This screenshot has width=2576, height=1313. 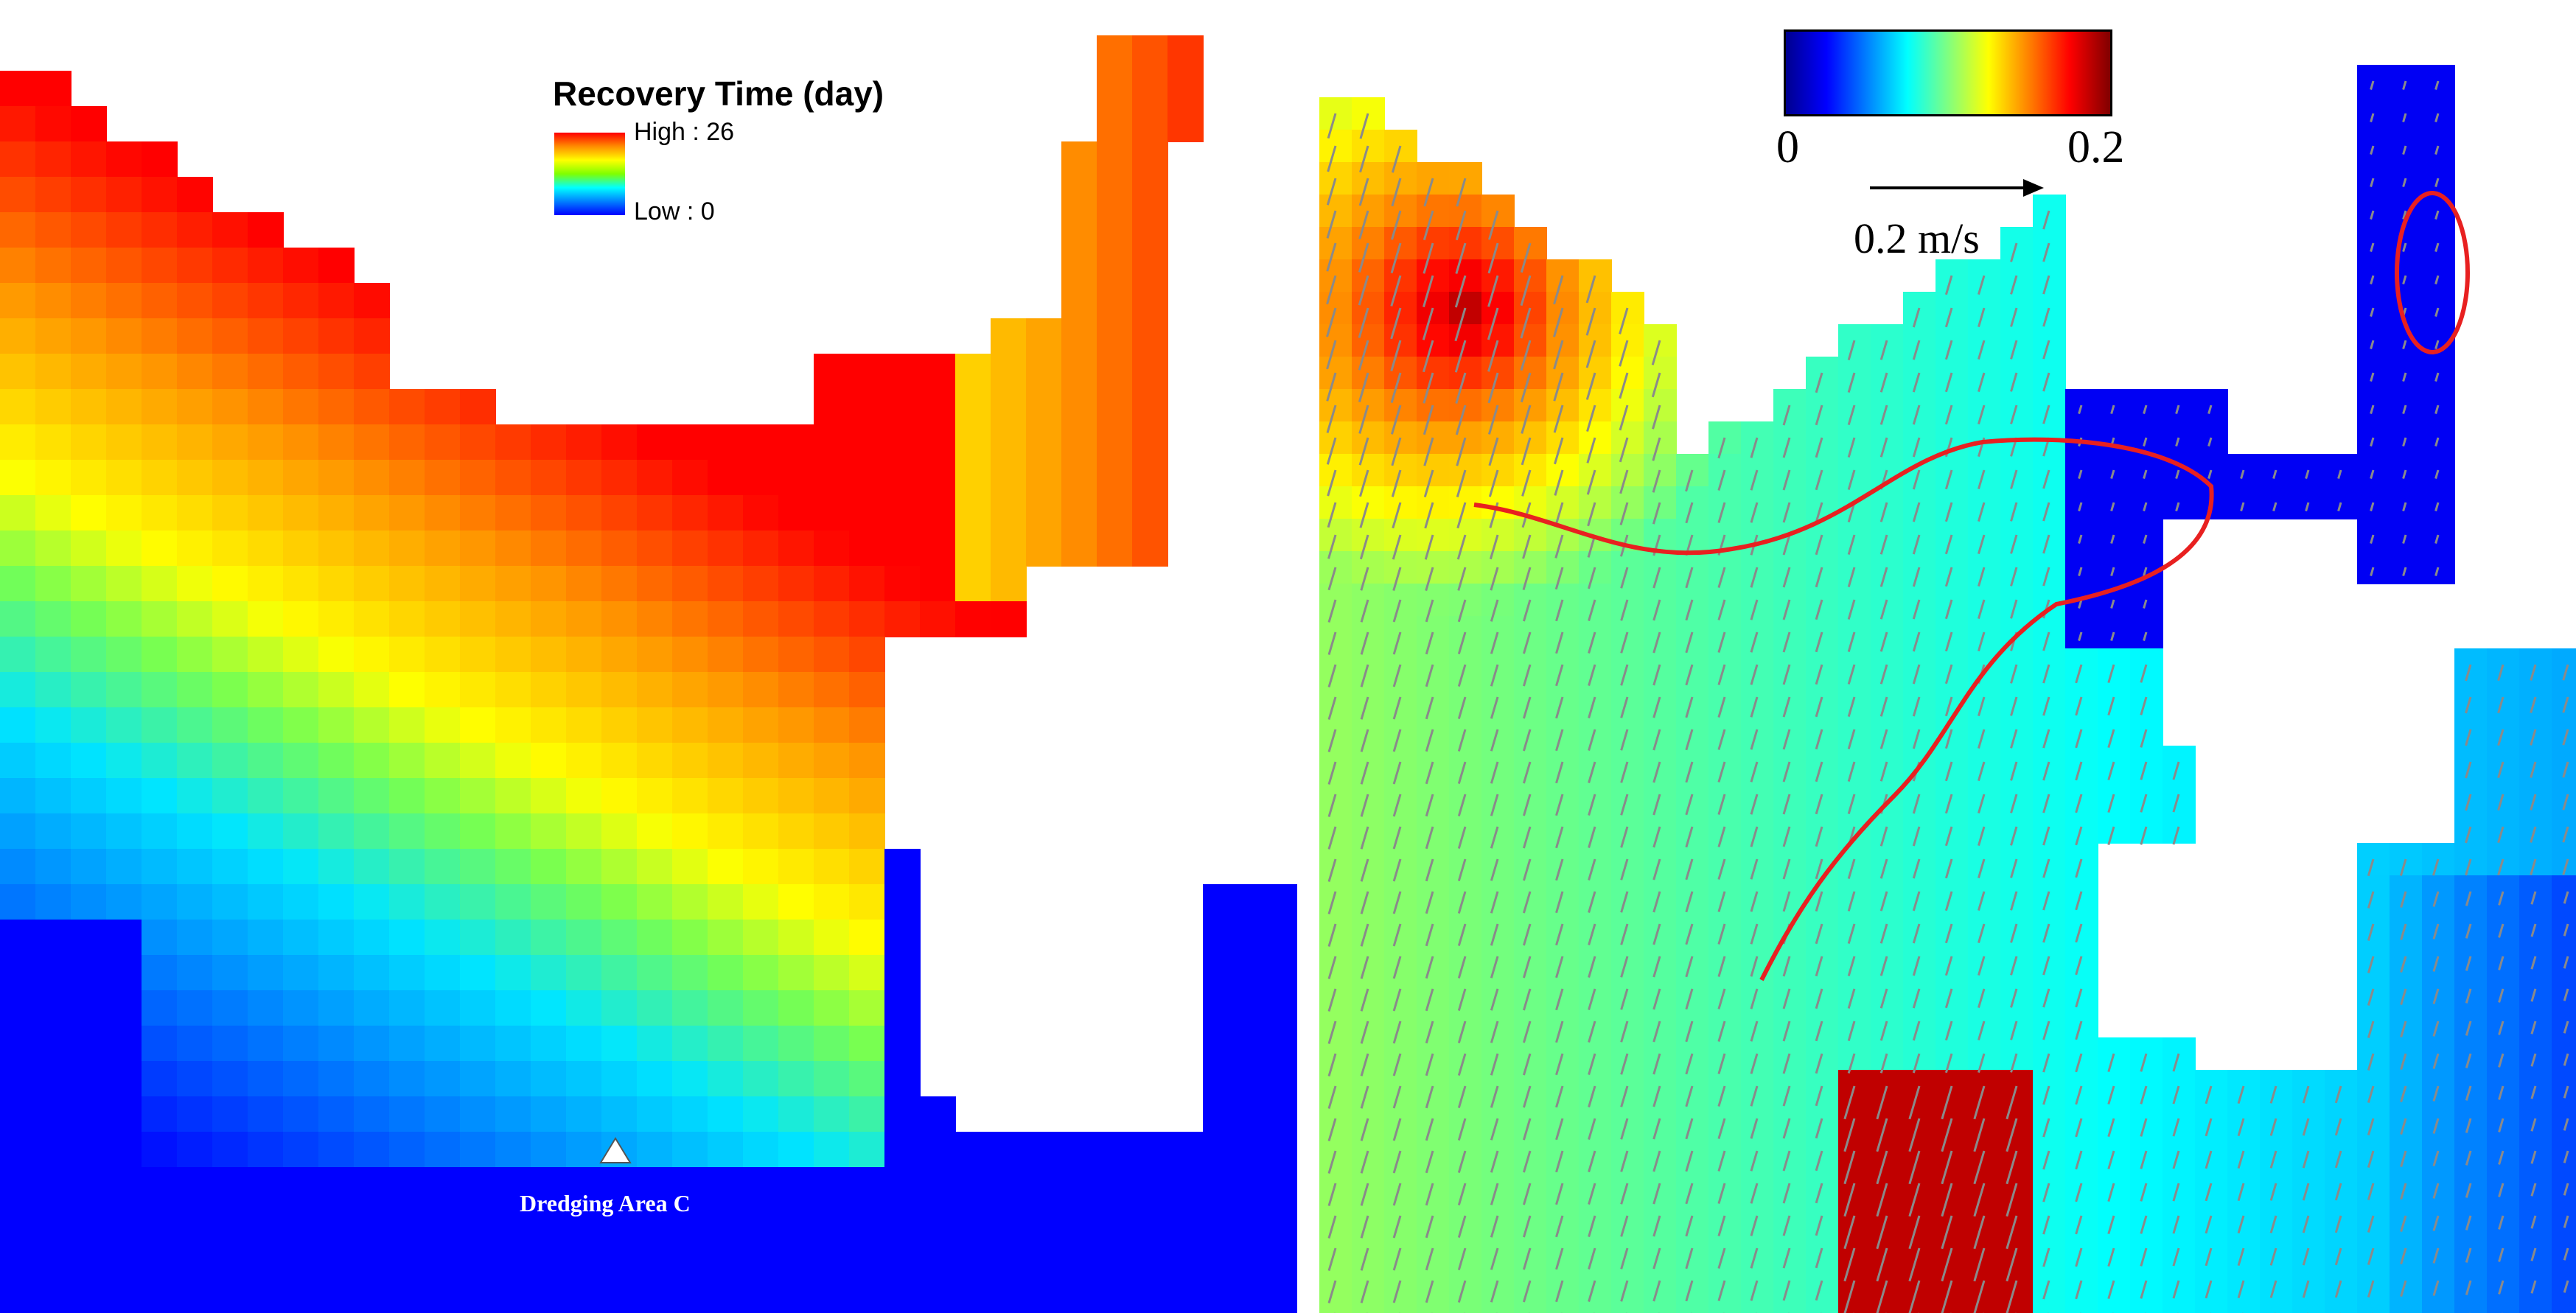 What do you see at coordinates (2432, 272) in the screenshot?
I see `eddy-streamline` at bounding box center [2432, 272].